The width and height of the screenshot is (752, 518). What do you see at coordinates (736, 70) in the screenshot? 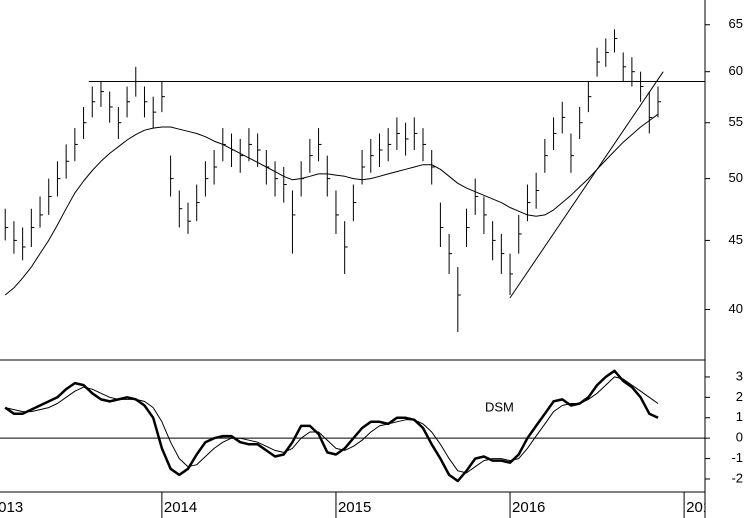
I see `y-tick-label: 60` at bounding box center [736, 70].